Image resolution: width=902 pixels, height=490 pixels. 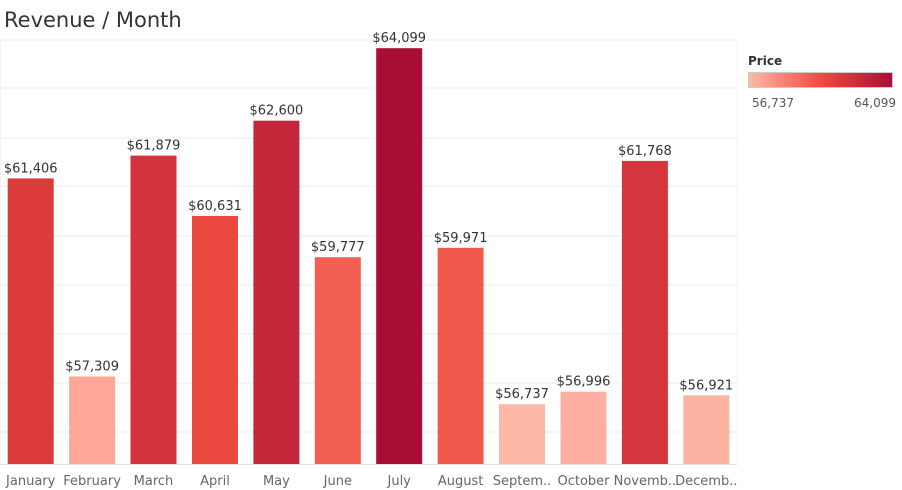 What do you see at coordinates (31, 168) in the screenshot?
I see `value-label: $61,406` at bounding box center [31, 168].